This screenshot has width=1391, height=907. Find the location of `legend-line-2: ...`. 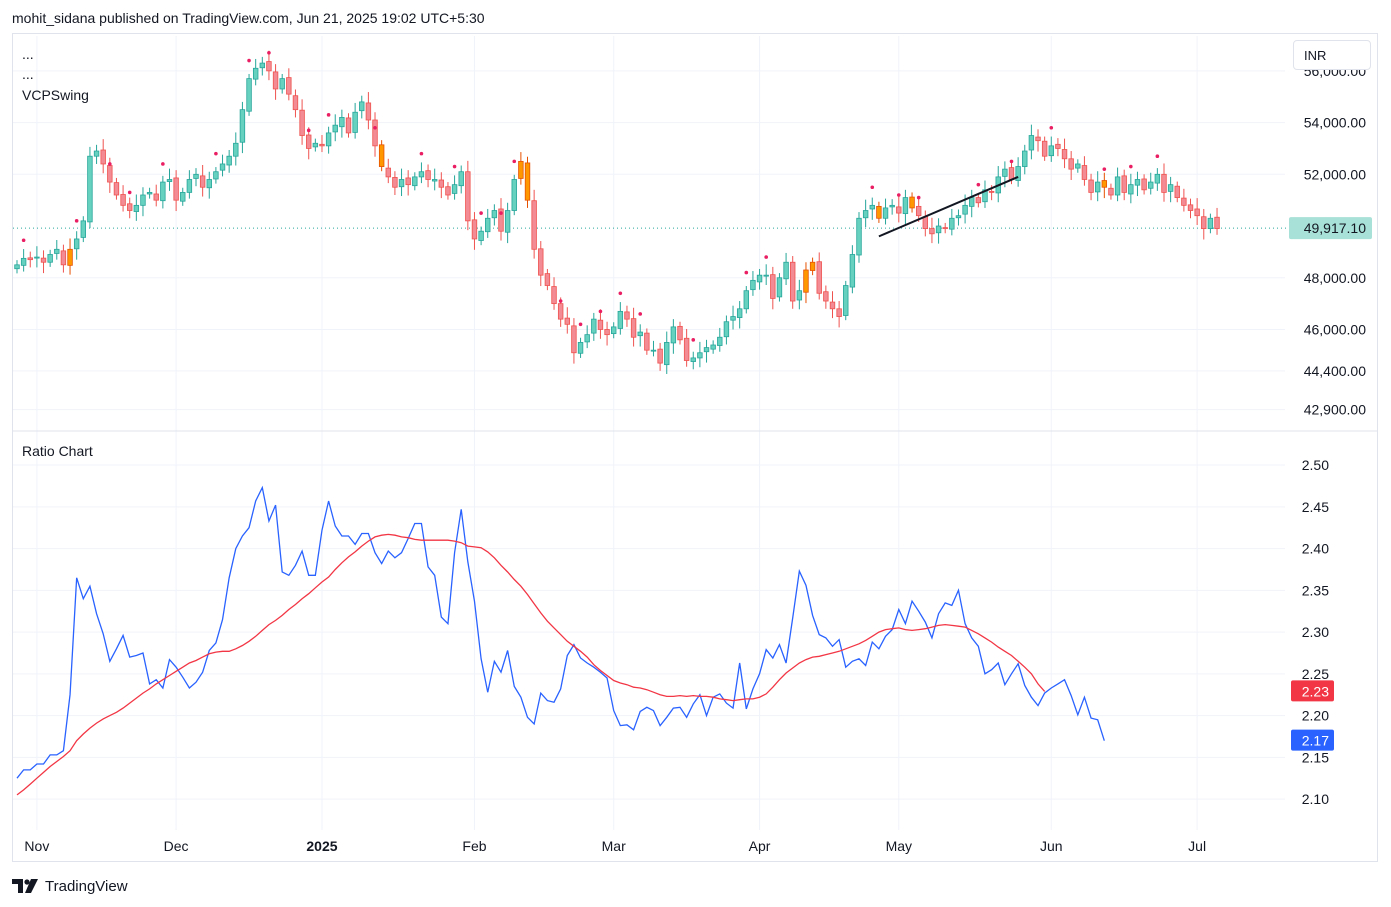

legend-line-2: ... is located at coordinates (28, 74).